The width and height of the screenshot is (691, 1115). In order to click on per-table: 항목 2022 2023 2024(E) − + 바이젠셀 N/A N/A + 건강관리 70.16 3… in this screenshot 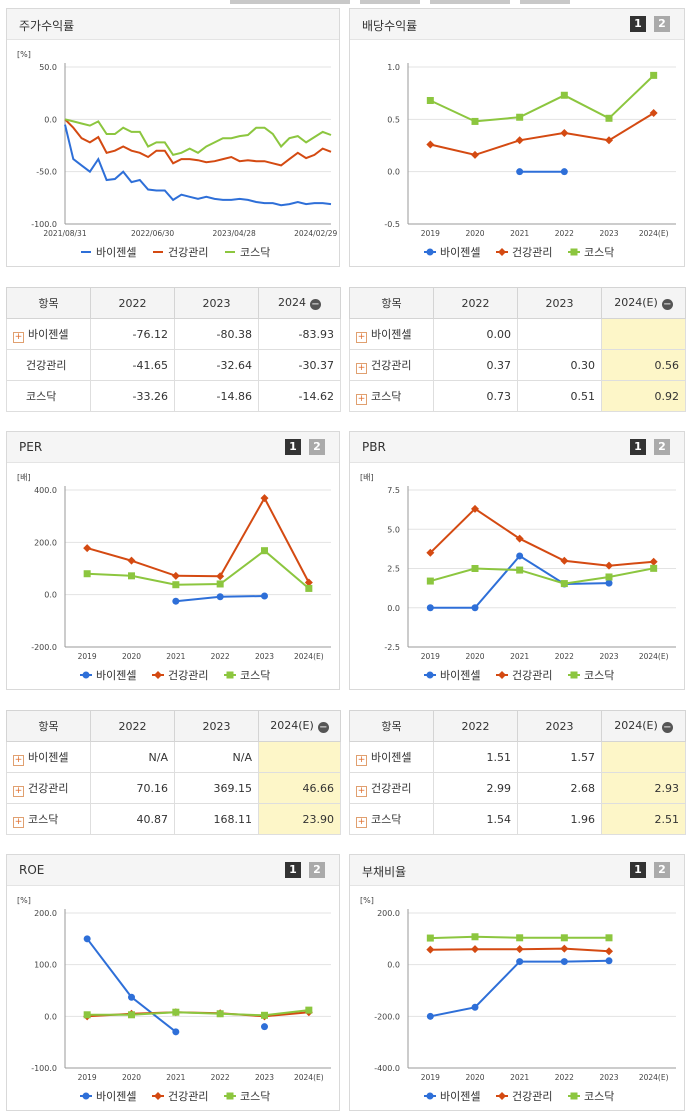, I will do `click(173, 772)`.